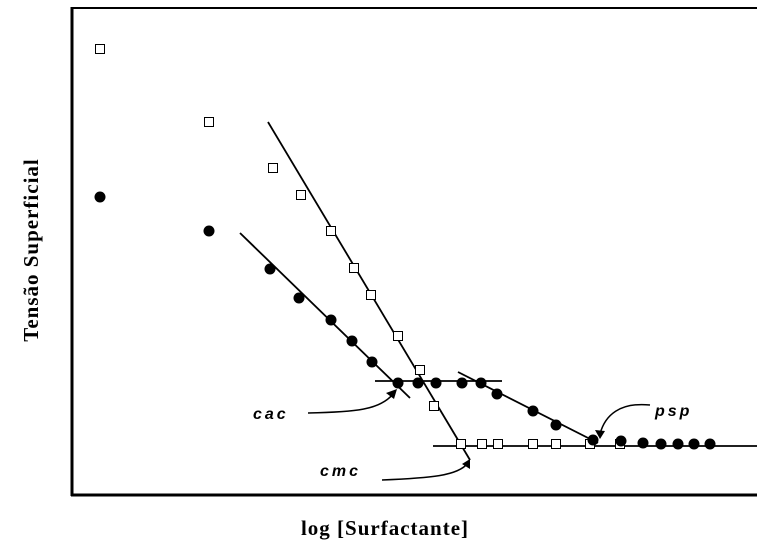 The image size is (757, 551). I want to click on annotation: cmc, so click(340, 471).